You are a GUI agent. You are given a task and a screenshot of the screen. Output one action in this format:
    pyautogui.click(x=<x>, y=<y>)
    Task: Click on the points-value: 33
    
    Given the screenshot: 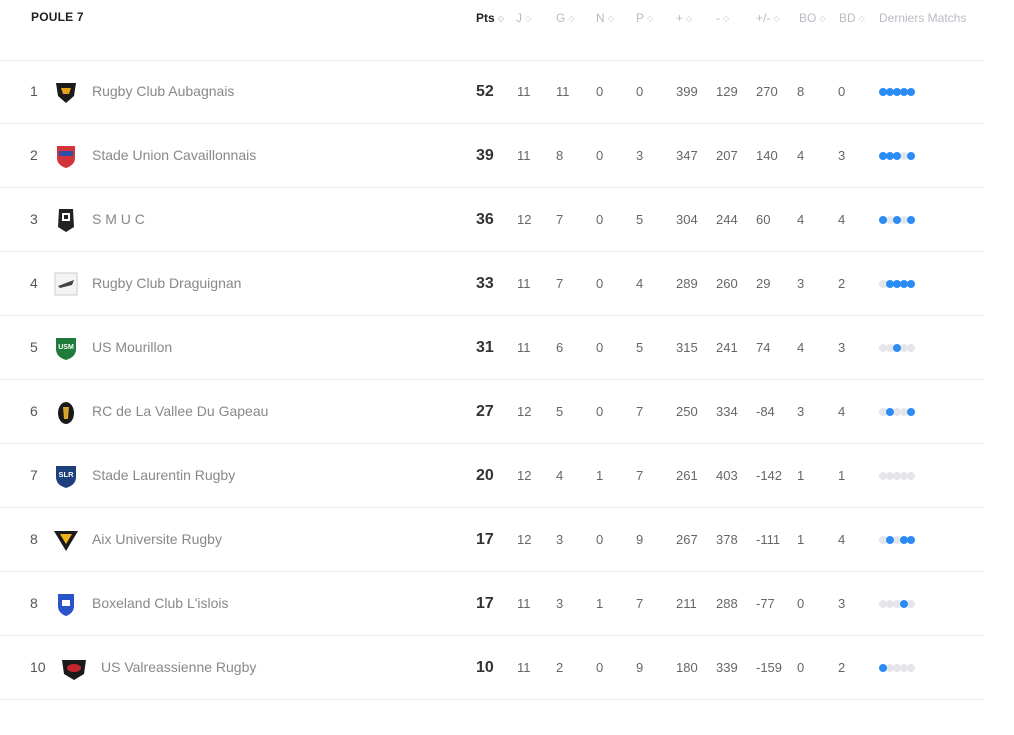 What is the action you would take?
    pyautogui.click(x=485, y=283)
    